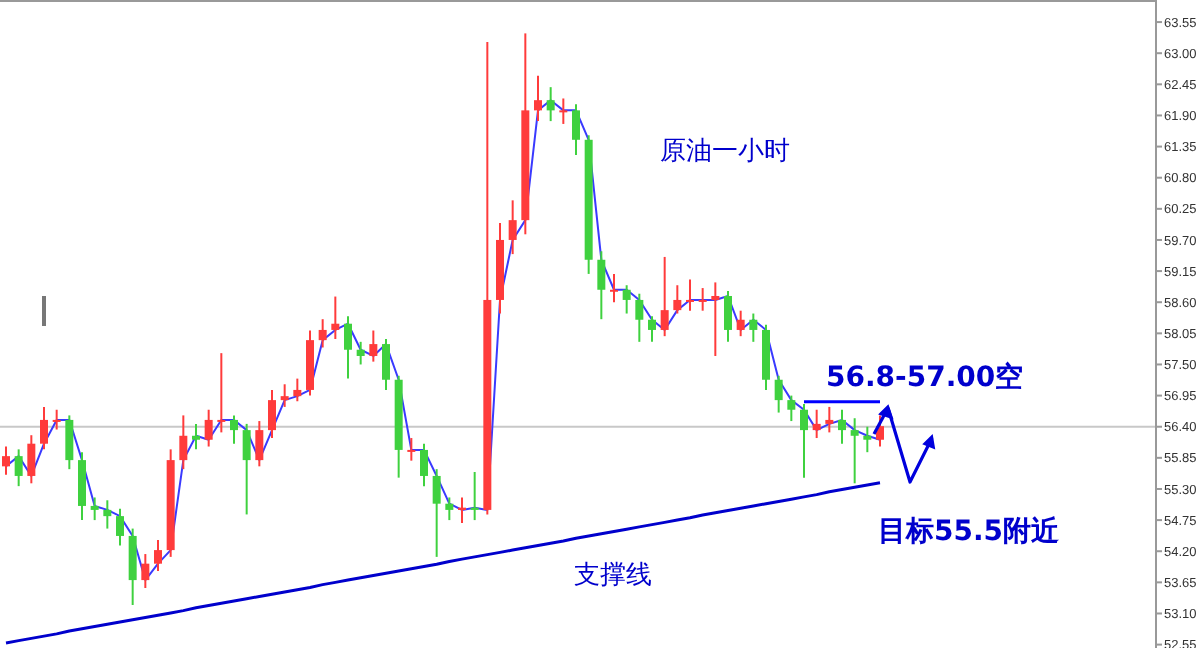 The height and width of the screenshot is (648, 1200). Describe the element at coordinates (613, 576) in the screenshot. I see `annotation: 支撑线` at that location.